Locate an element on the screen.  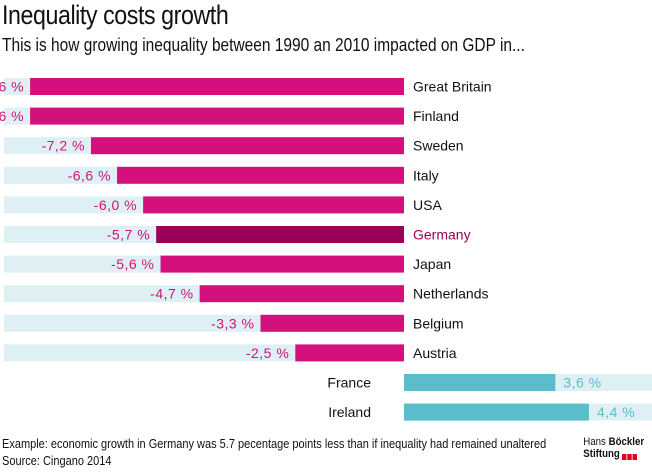
value-label-belgium: -3,3 % is located at coordinates (232, 323).